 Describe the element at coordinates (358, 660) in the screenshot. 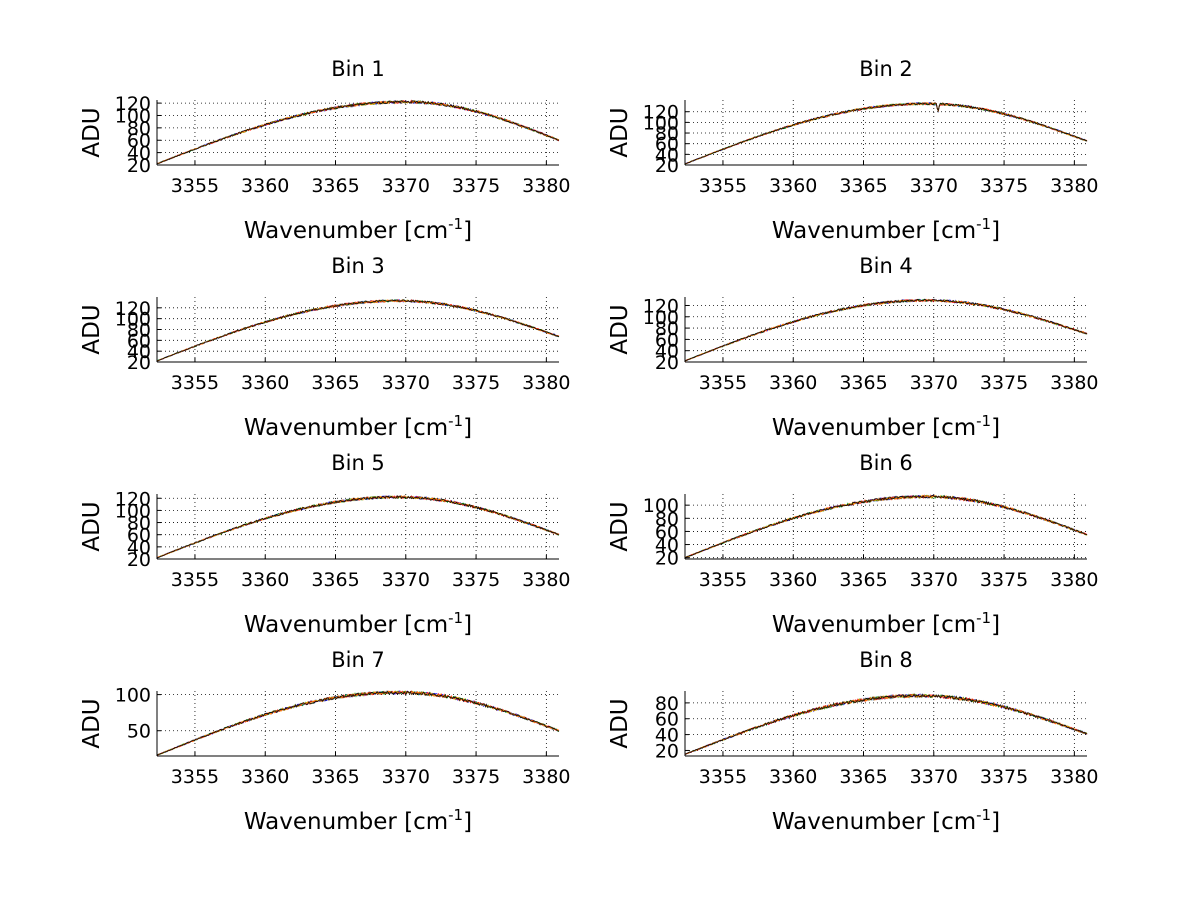

I see `subplot-title: Bin 7` at that location.